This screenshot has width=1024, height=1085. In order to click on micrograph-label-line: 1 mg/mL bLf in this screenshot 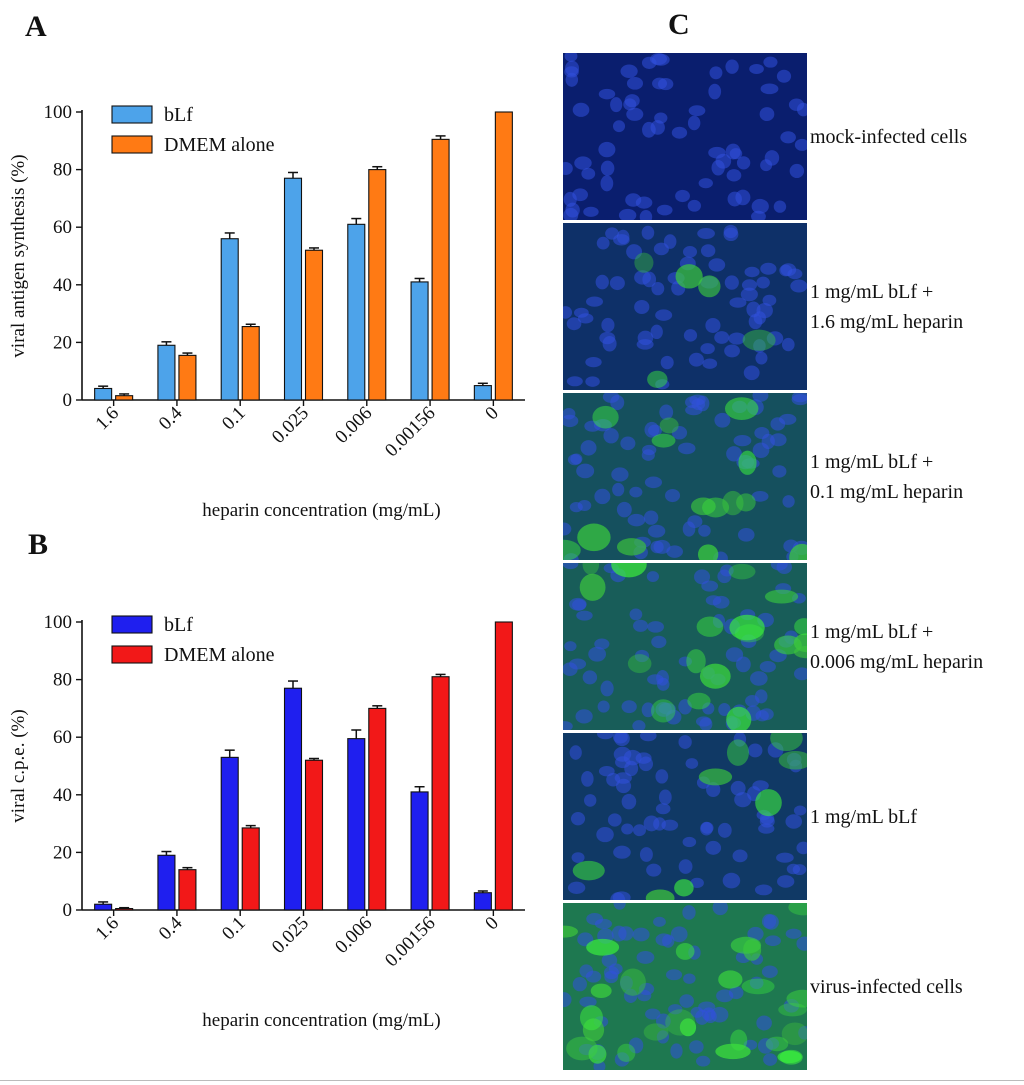, I will do `click(864, 817)`.